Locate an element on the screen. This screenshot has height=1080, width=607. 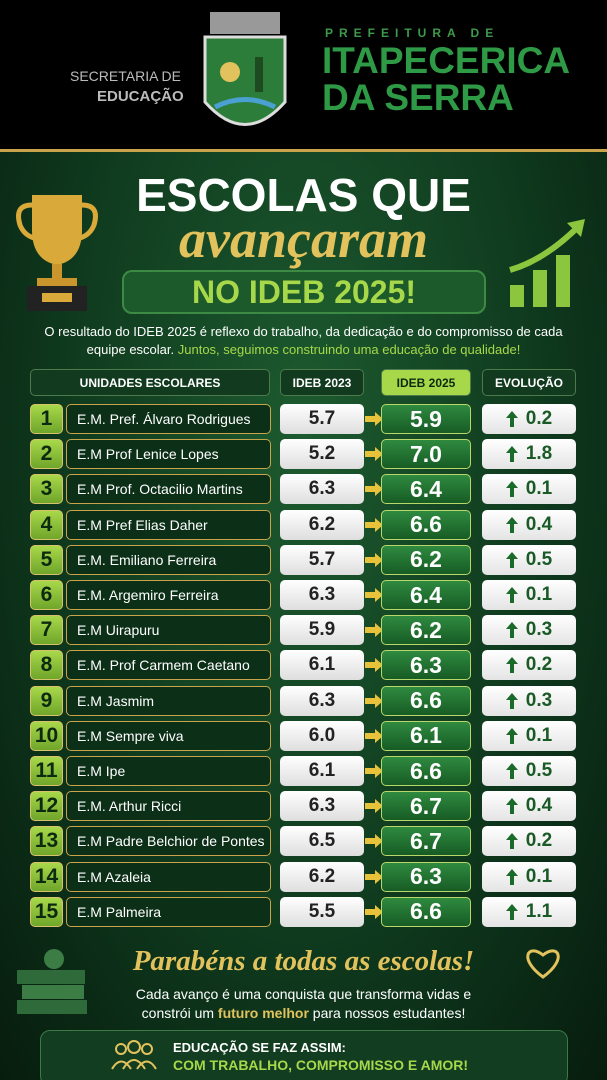
evolution: 0.5 is located at coordinates (529, 559).